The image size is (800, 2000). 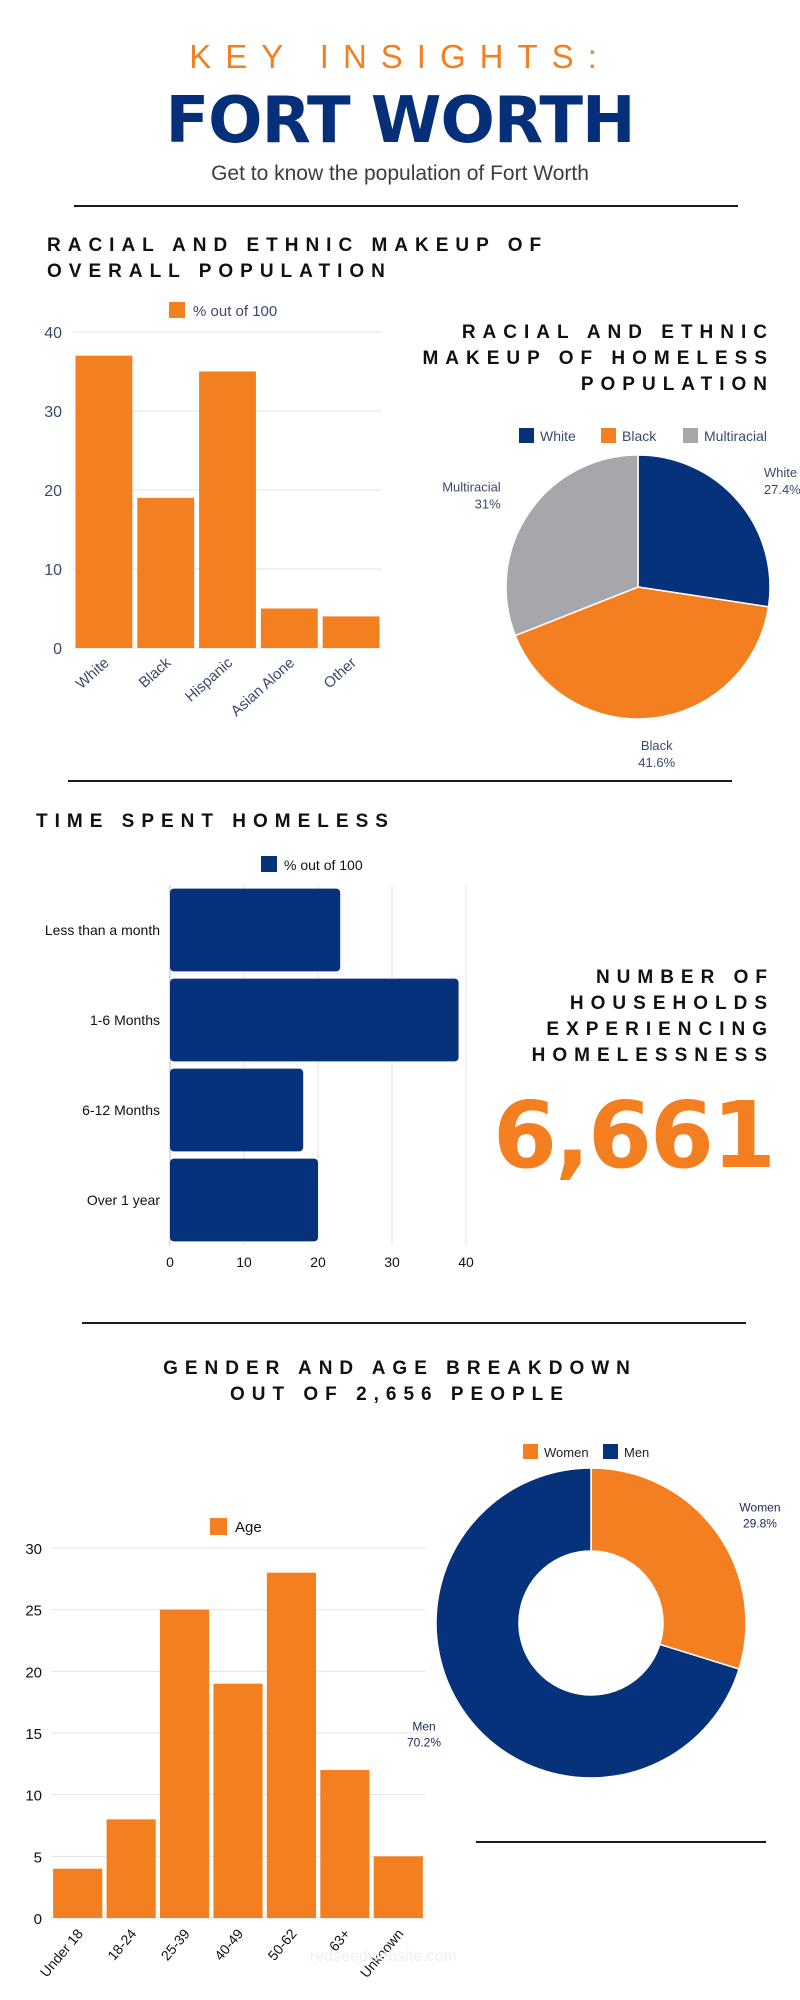 What do you see at coordinates (652, 1055) in the screenshot?
I see `section-title-line: HOMELESSNESS` at bounding box center [652, 1055].